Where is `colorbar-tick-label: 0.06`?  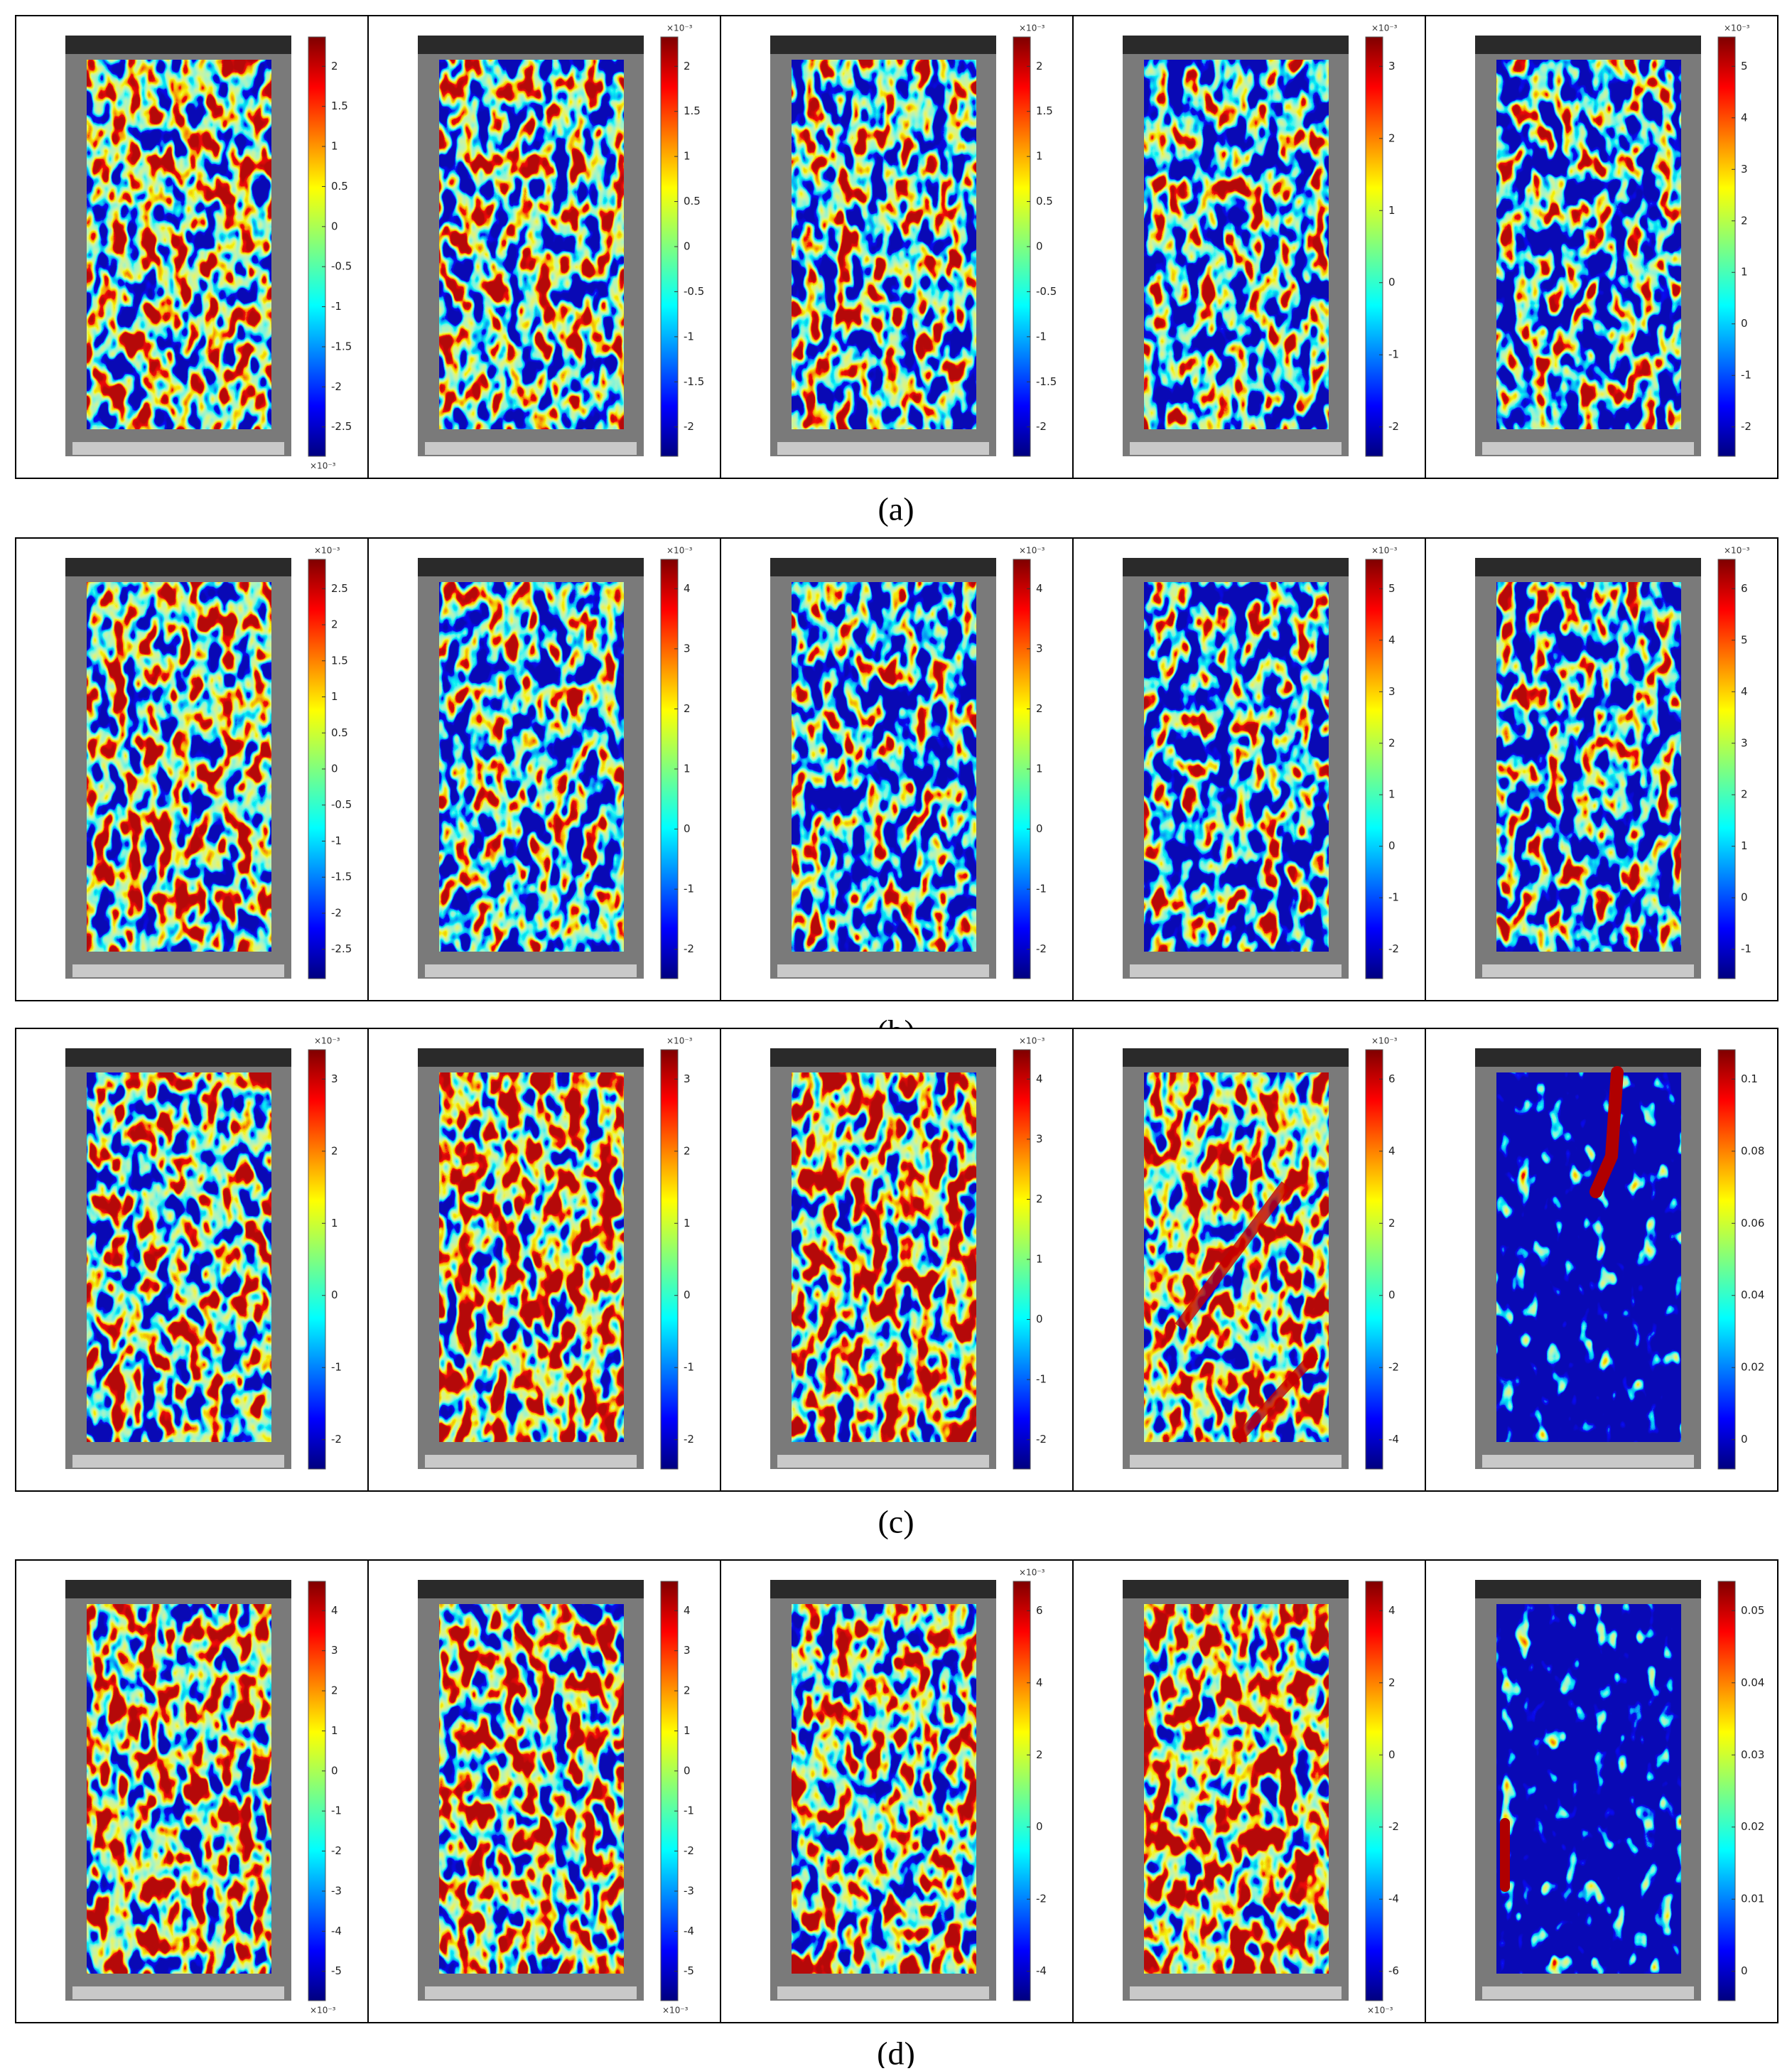 colorbar-tick-label: 0.06 is located at coordinates (1753, 1223).